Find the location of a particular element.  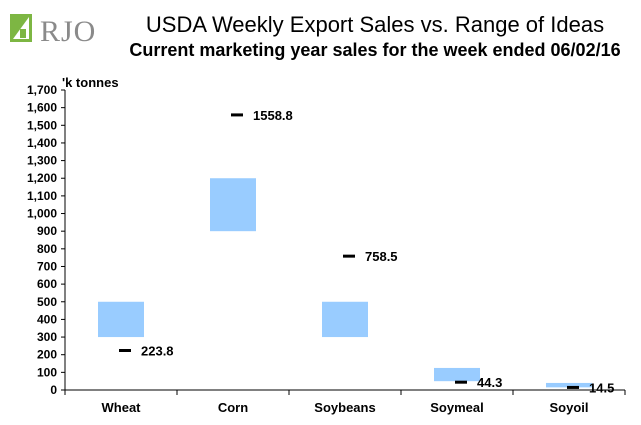

y-tick-label: 500 is located at coordinates (47, 302).